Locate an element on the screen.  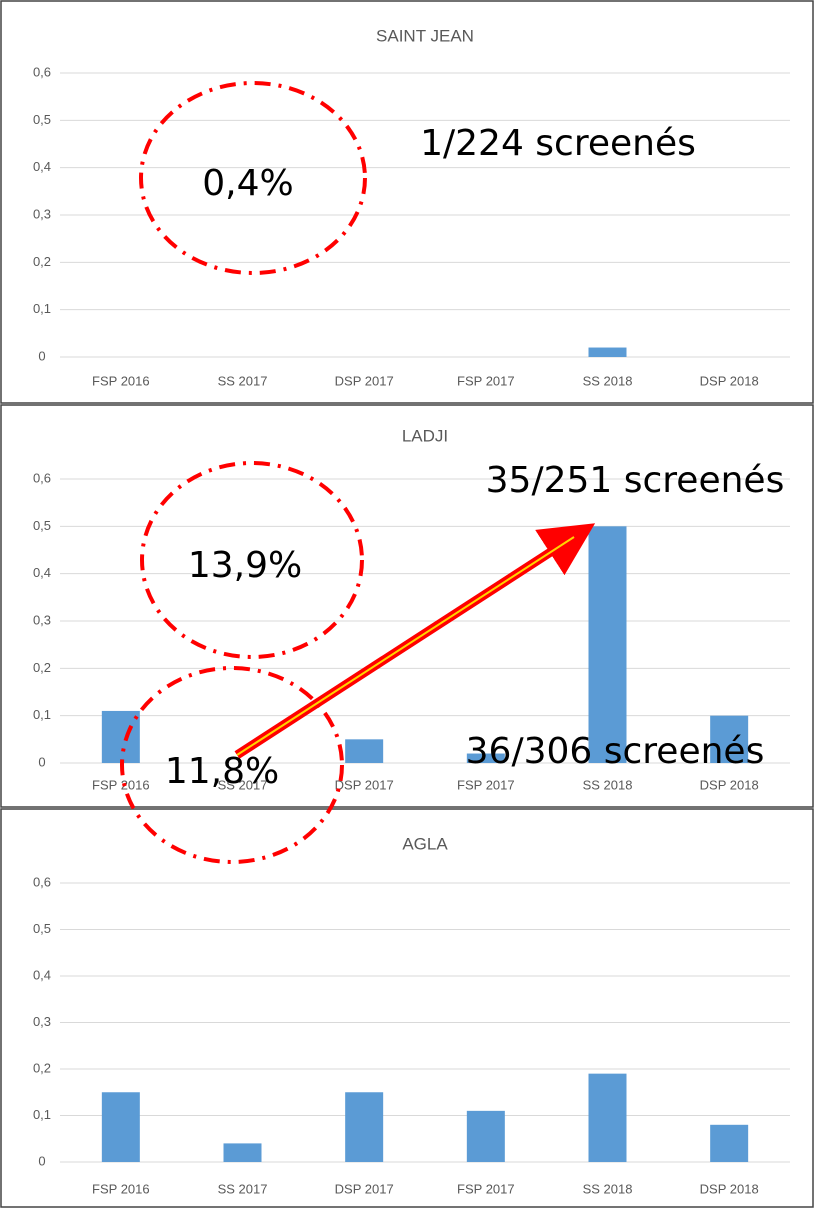
annotation-screened: 36/306 screenés is located at coordinates (615, 751).